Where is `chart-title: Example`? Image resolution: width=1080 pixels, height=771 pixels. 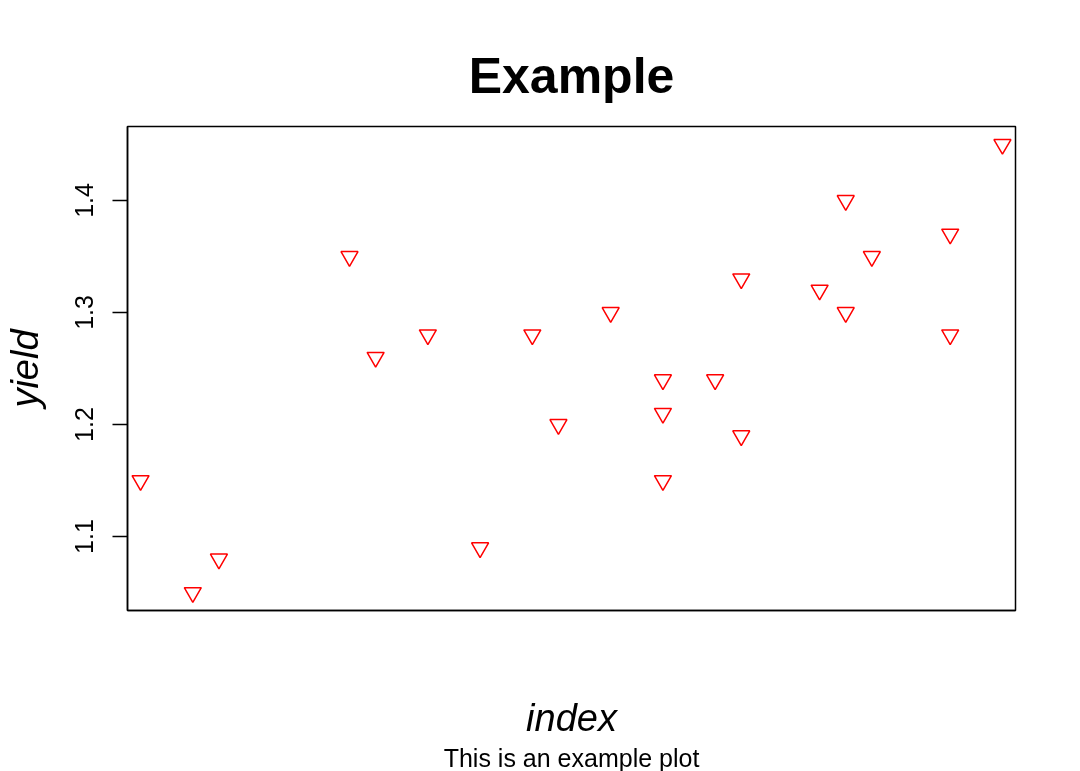
chart-title: Example is located at coordinates (571, 75).